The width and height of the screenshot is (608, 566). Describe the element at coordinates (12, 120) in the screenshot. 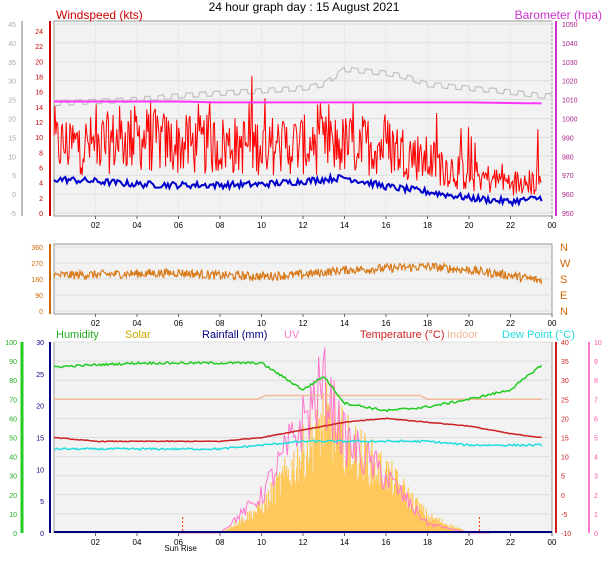

I see `outer-left-tick-label: 20` at that location.